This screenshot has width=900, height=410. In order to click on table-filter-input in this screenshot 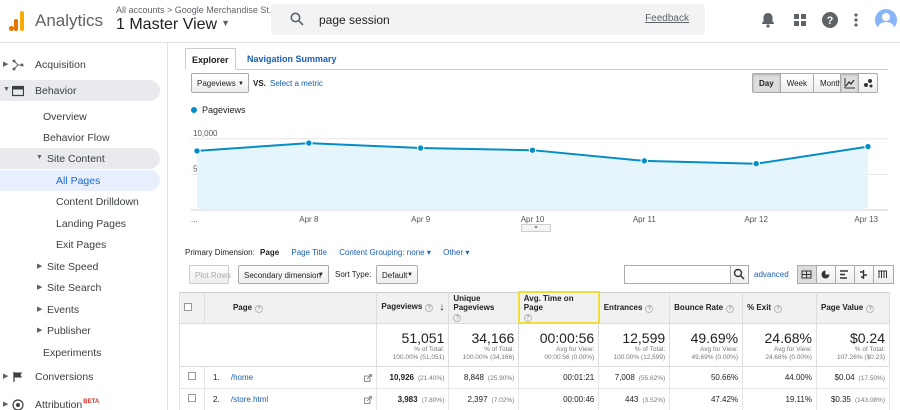, I will do `click(677, 274)`.